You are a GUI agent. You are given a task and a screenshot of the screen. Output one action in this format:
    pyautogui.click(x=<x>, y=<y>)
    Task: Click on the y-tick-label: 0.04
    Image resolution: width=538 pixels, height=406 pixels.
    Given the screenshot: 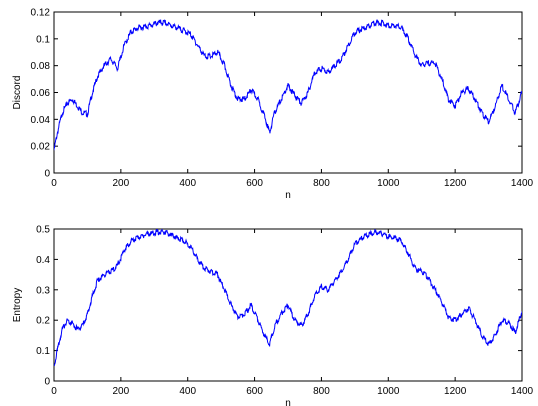 What is the action you would take?
    pyautogui.click(x=41, y=120)
    